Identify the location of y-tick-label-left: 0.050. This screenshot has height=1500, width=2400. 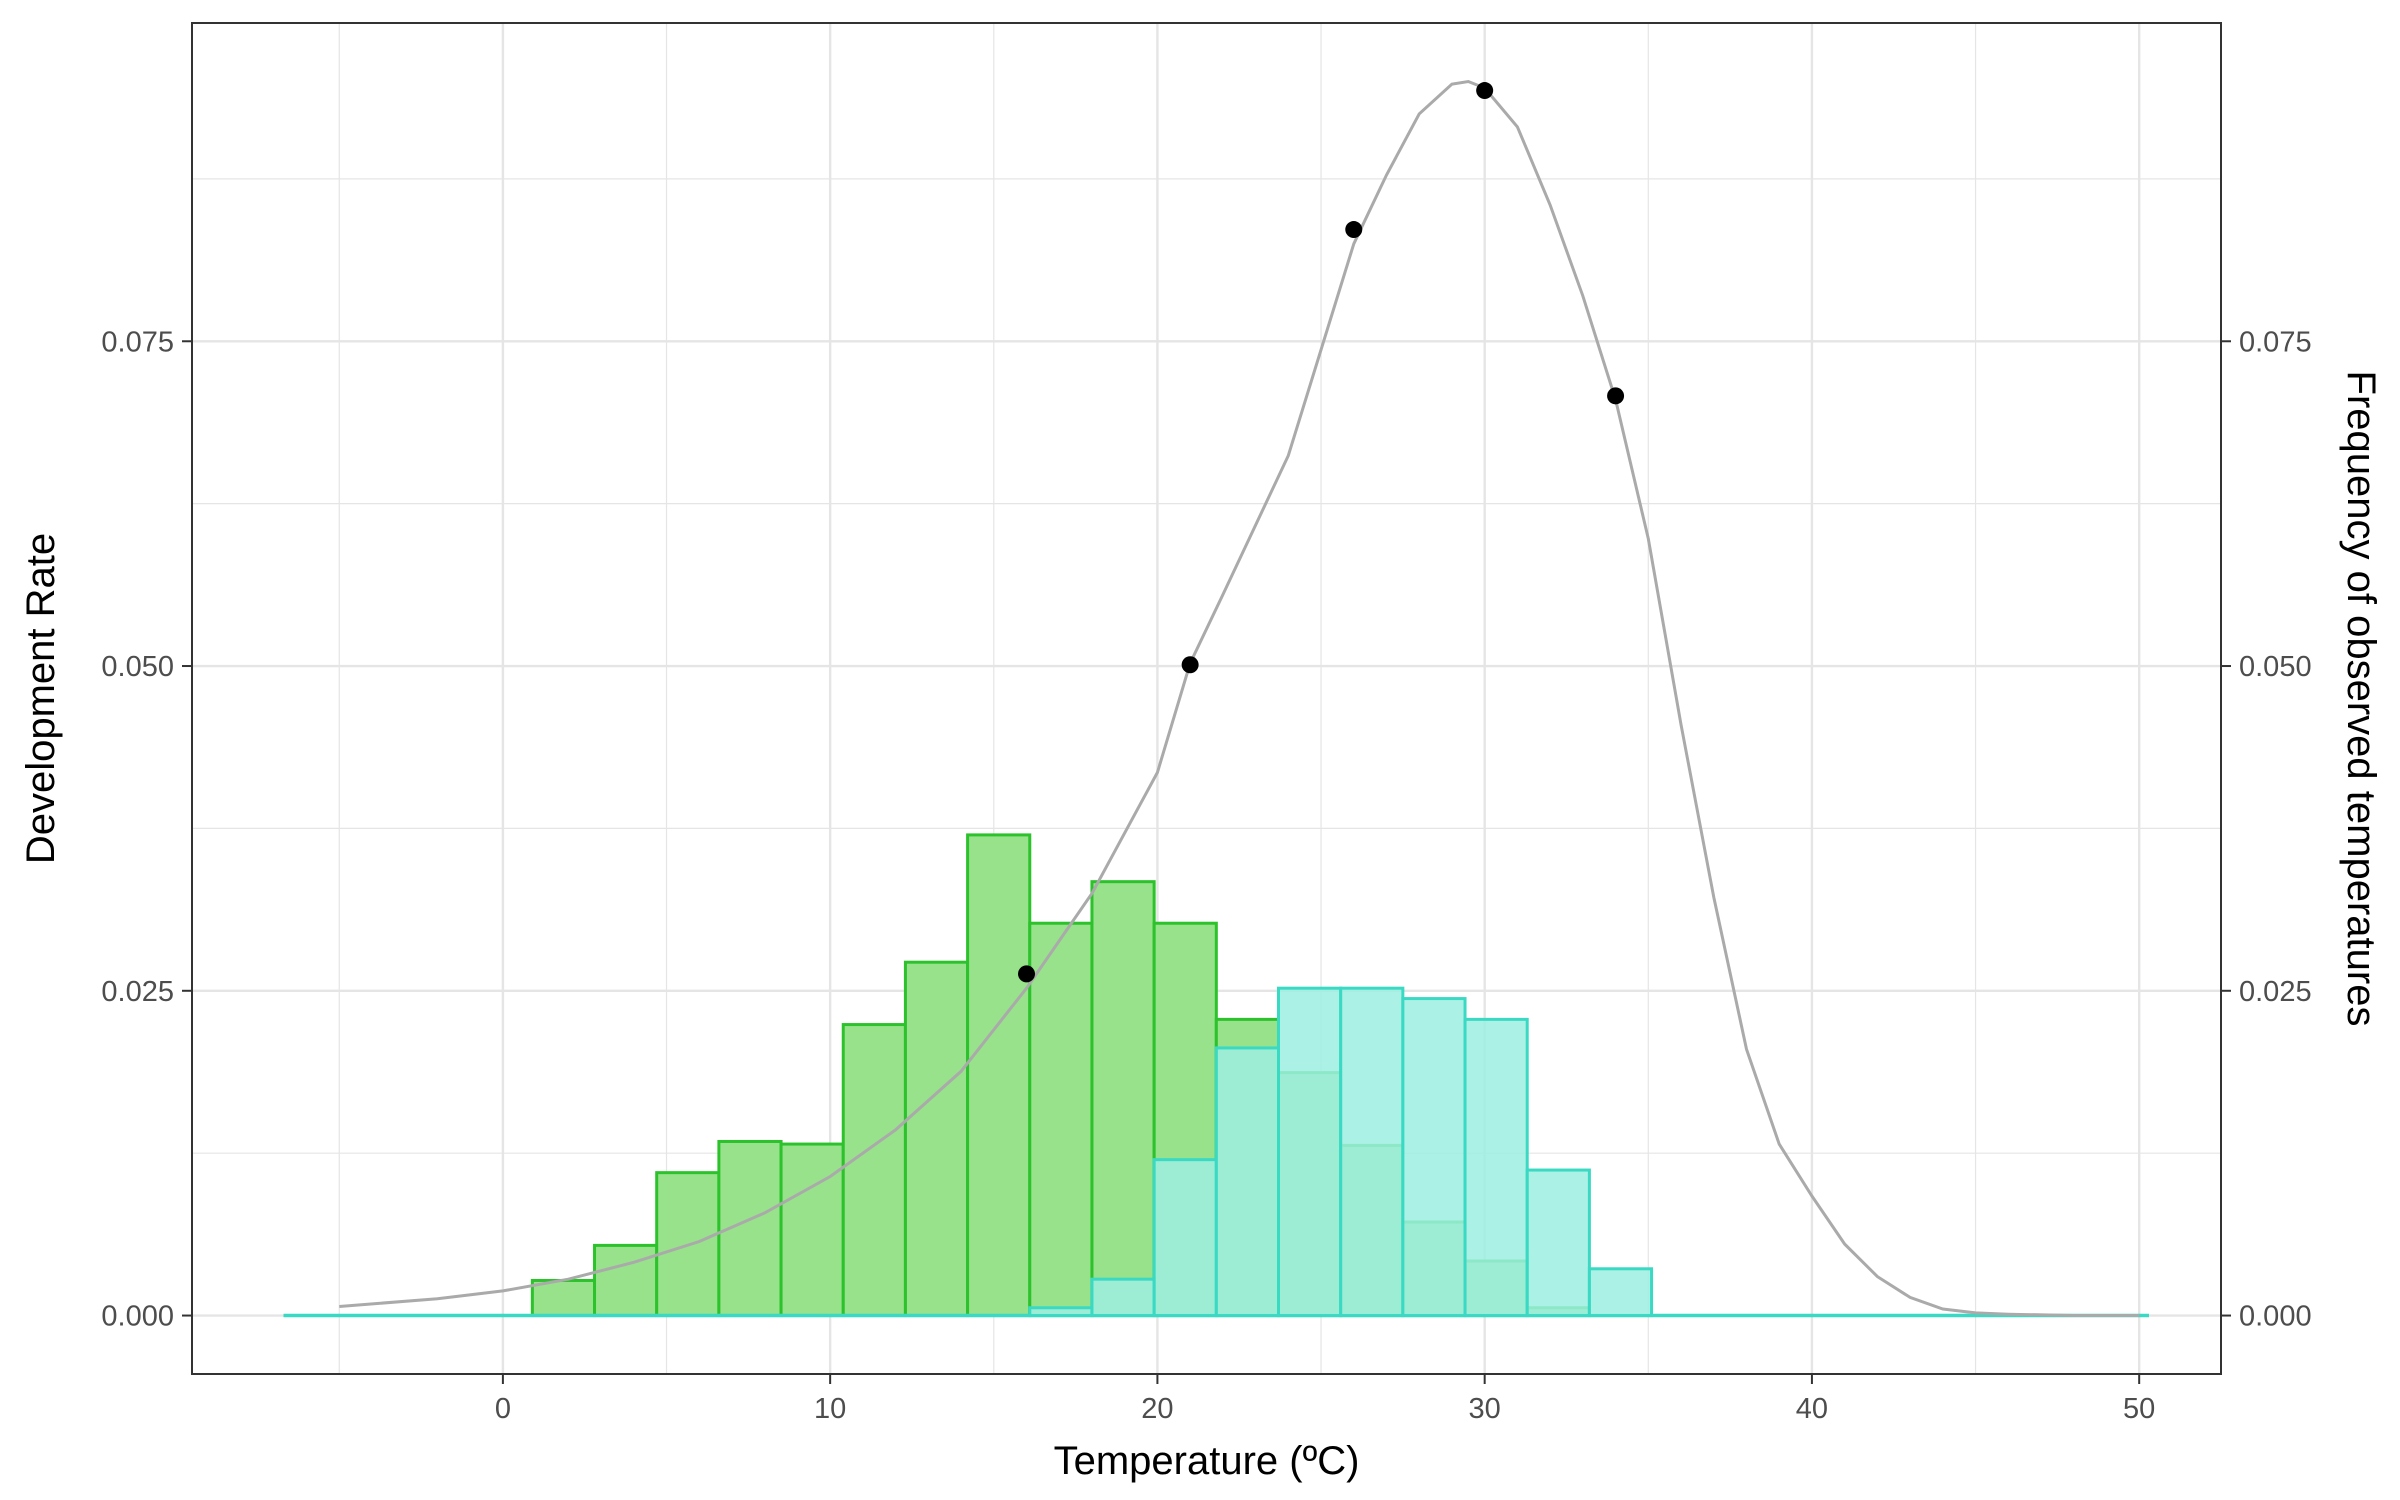
(137, 667).